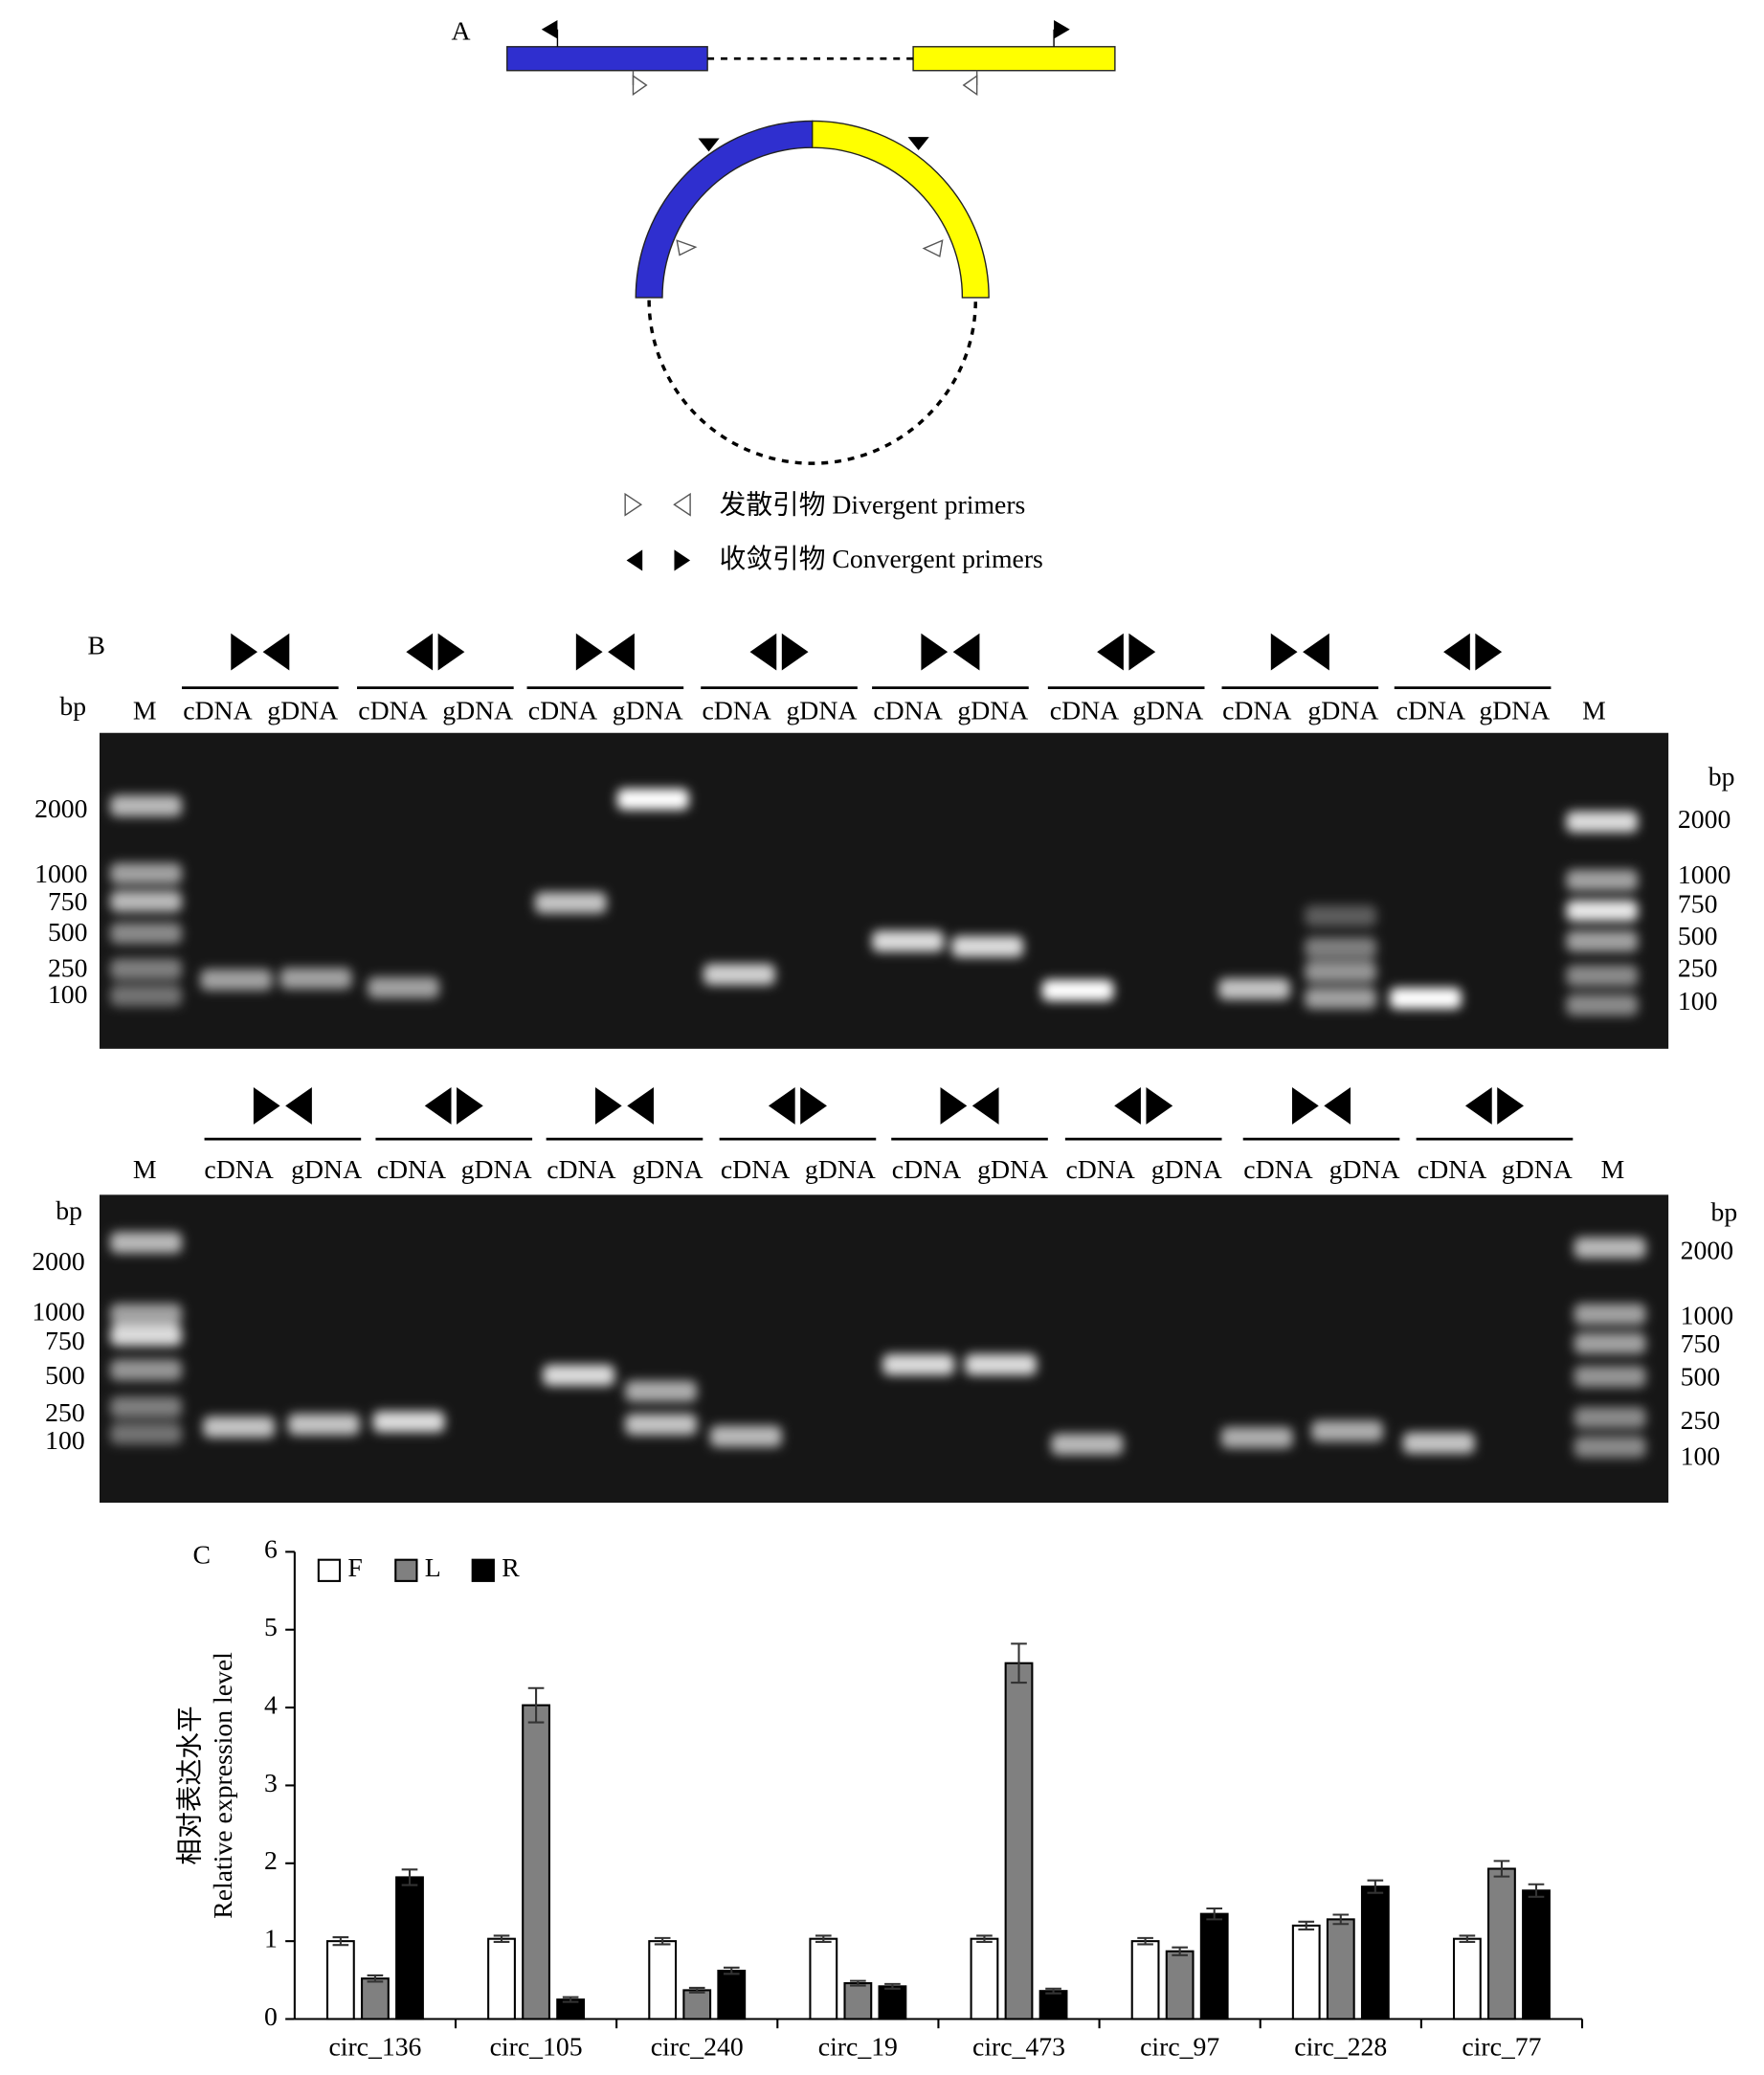 Image resolution: width=1764 pixels, height=2075 pixels. What do you see at coordinates (858, 2047) in the screenshot?
I see `x-tick-label: circ_19` at bounding box center [858, 2047].